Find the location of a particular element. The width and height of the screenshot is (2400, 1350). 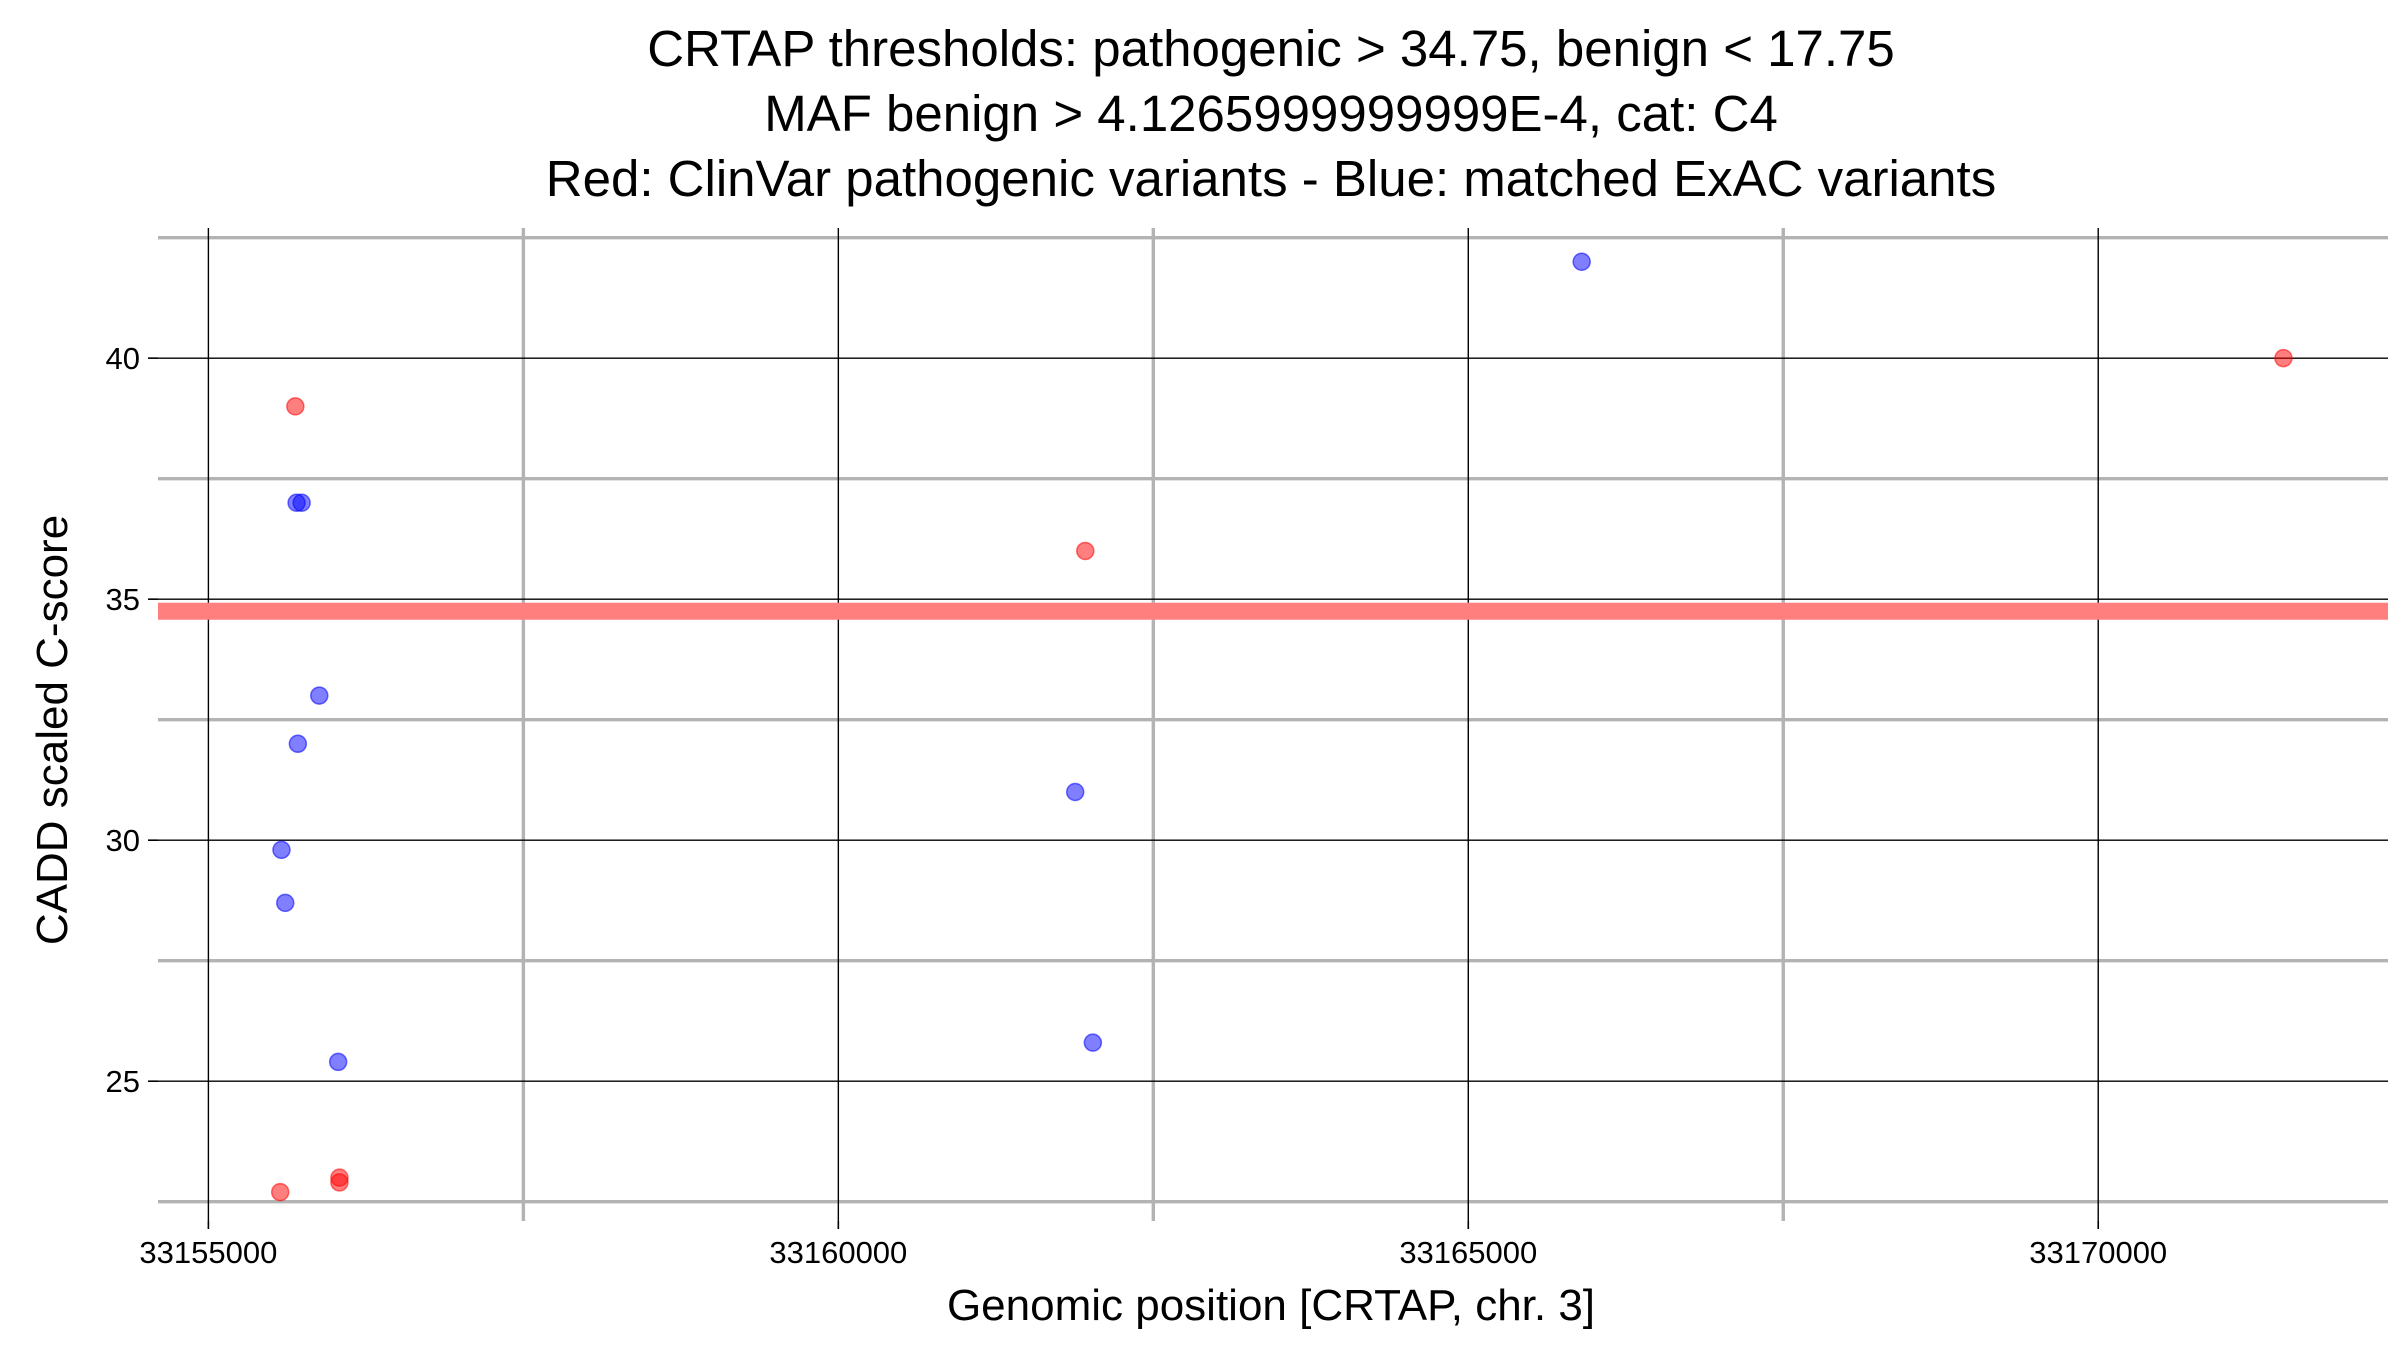

x-tick-label: 33160000 is located at coordinates (838, 1252).